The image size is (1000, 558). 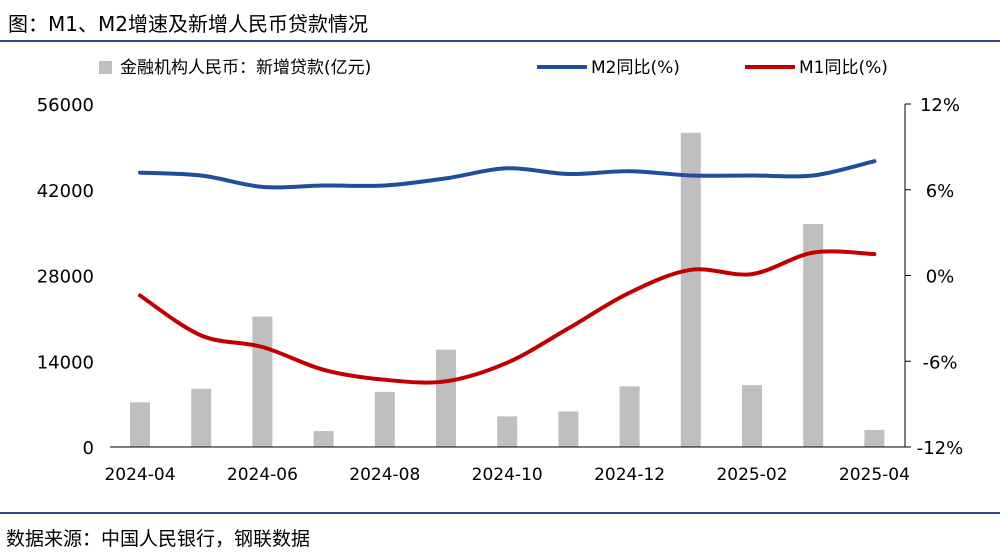 What do you see at coordinates (629, 475) in the screenshot?
I see `x-tick-label: 2024-12` at bounding box center [629, 475].